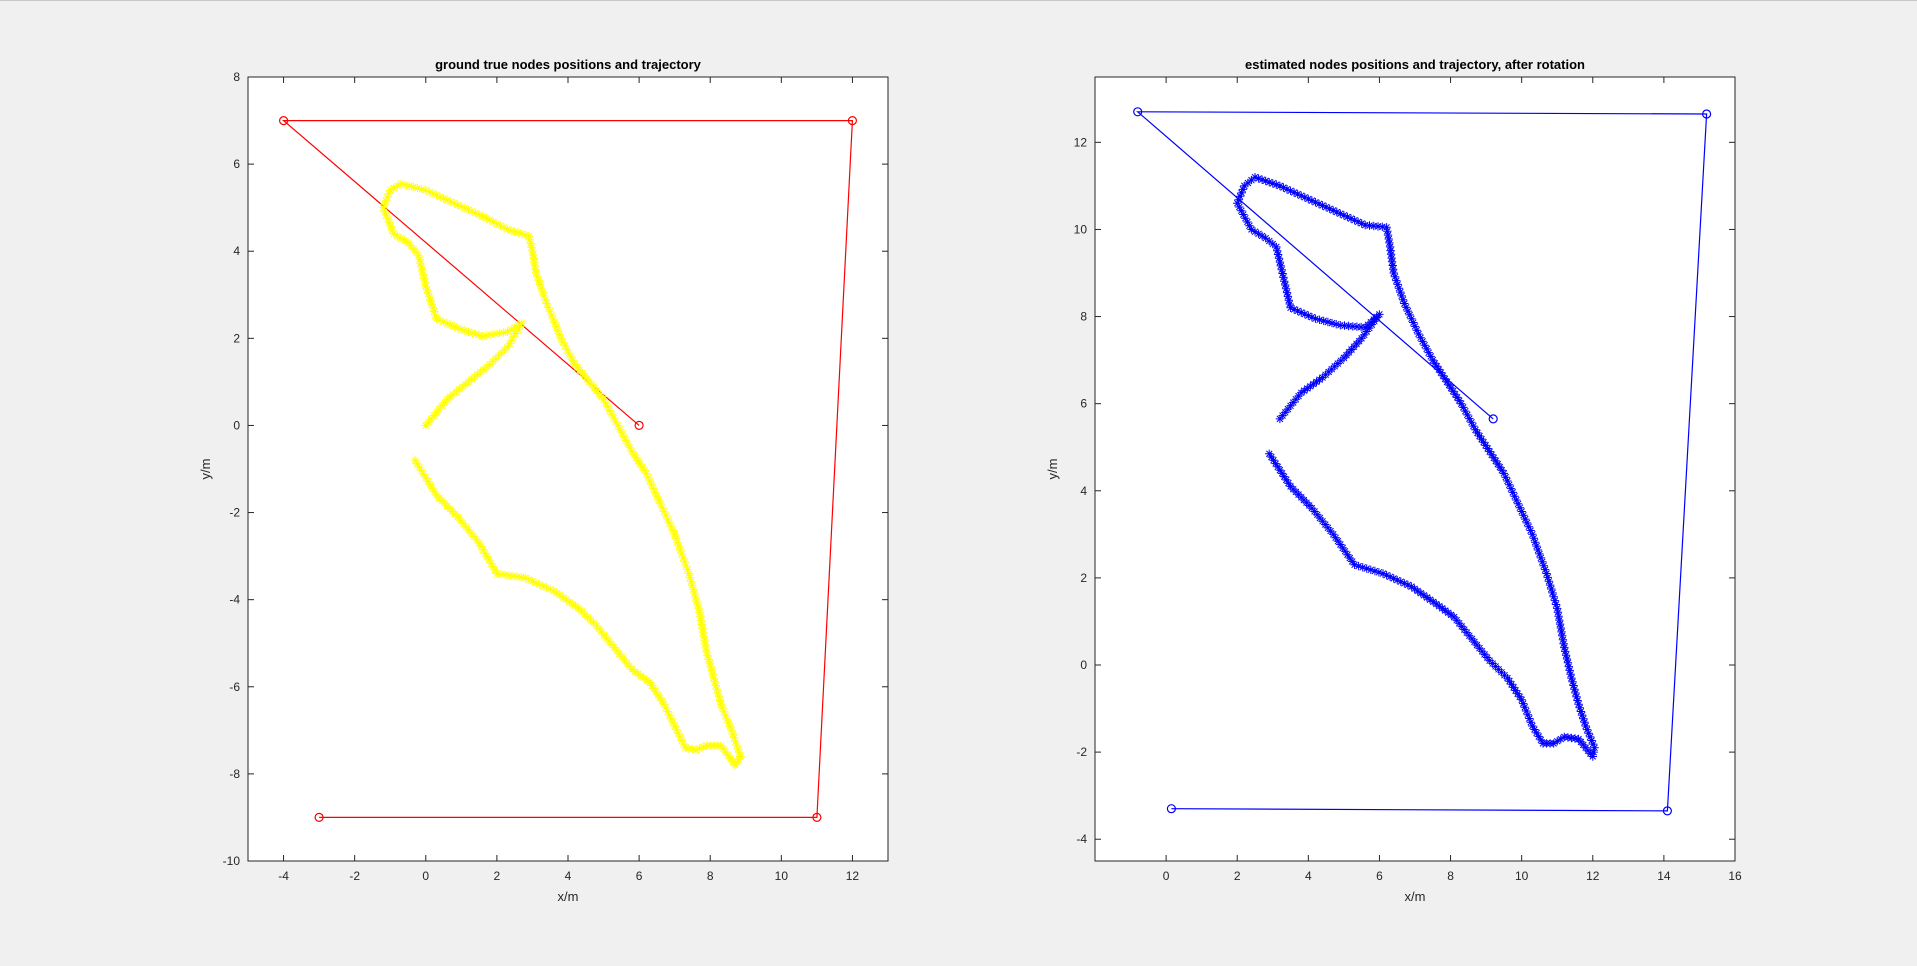 This screenshot has width=1917, height=966. I want to click on x-tick-label-ground-truth: 4, so click(568, 876).